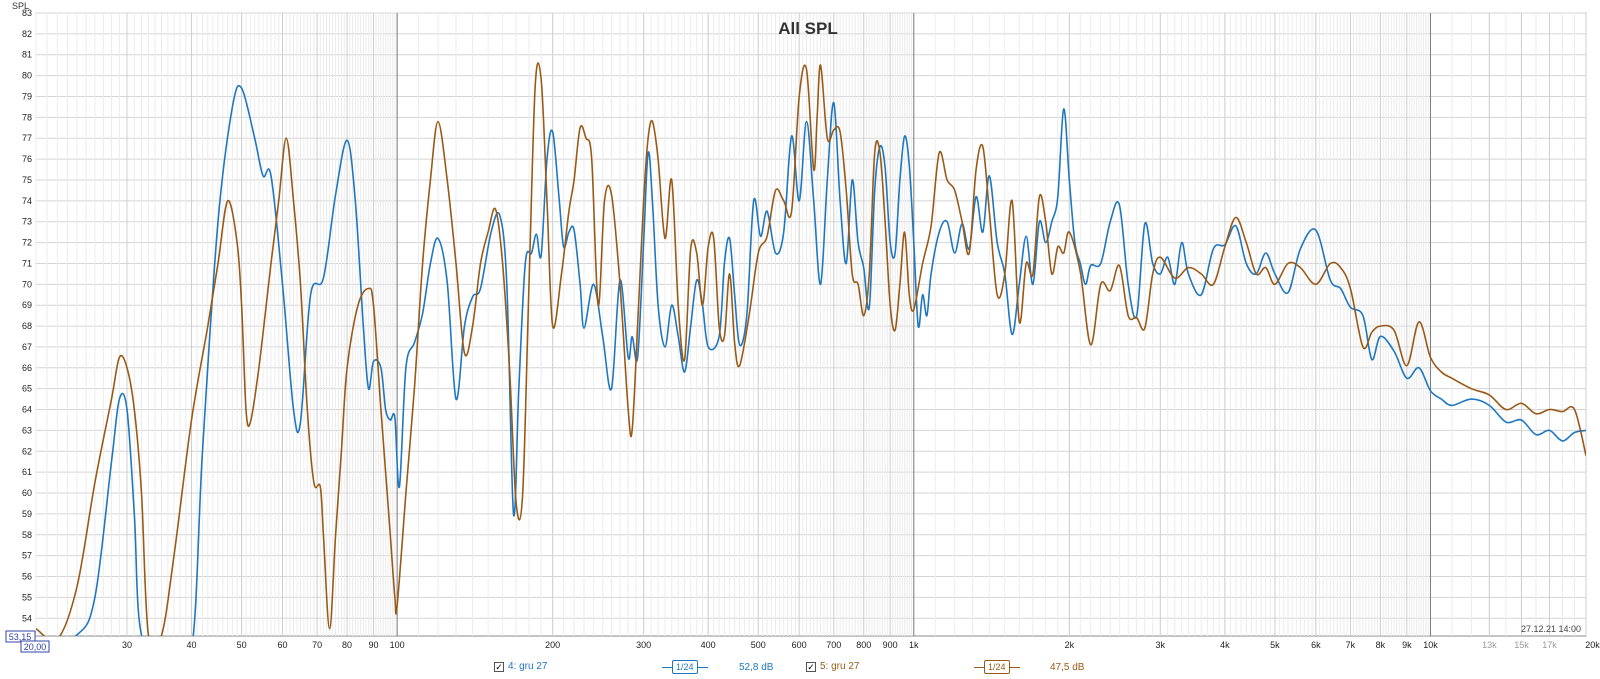 The image size is (1600, 679). Describe the element at coordinates (27, 493) in the screenshot. I see `y-tick-label: 60` at that location.